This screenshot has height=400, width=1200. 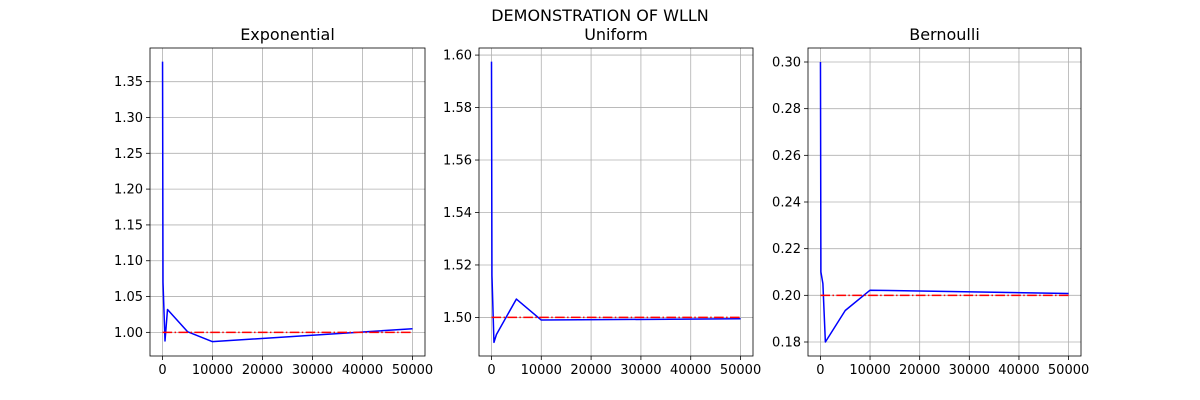 What do you see at coordinates (690, 370) in the screenshot?
I see `panel-2-xtick-label-4: 40000` at bounding box center [690, 370].